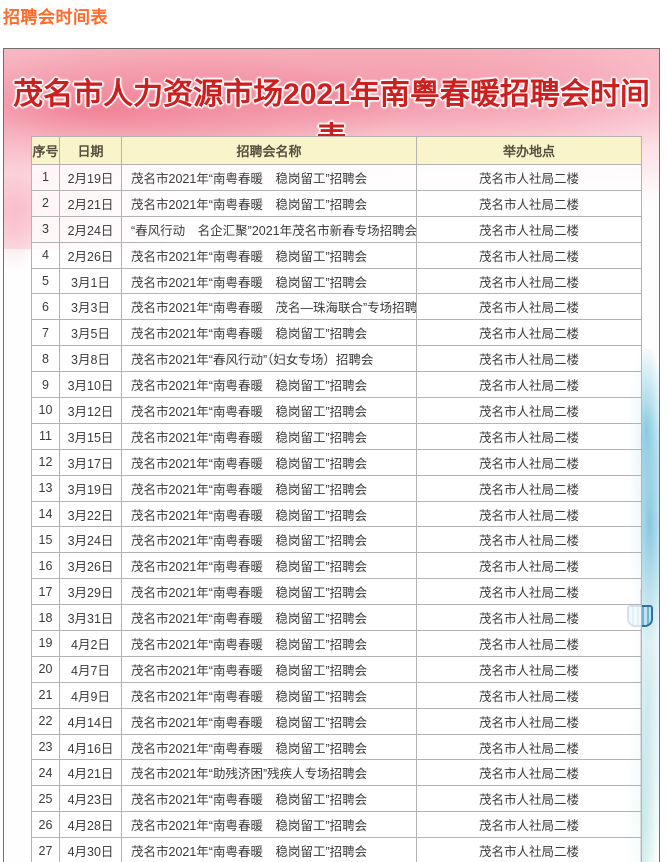 The width and height of the screenshot is (667, 862). I want to click on col-header-number: 序号, so click(45, 150).